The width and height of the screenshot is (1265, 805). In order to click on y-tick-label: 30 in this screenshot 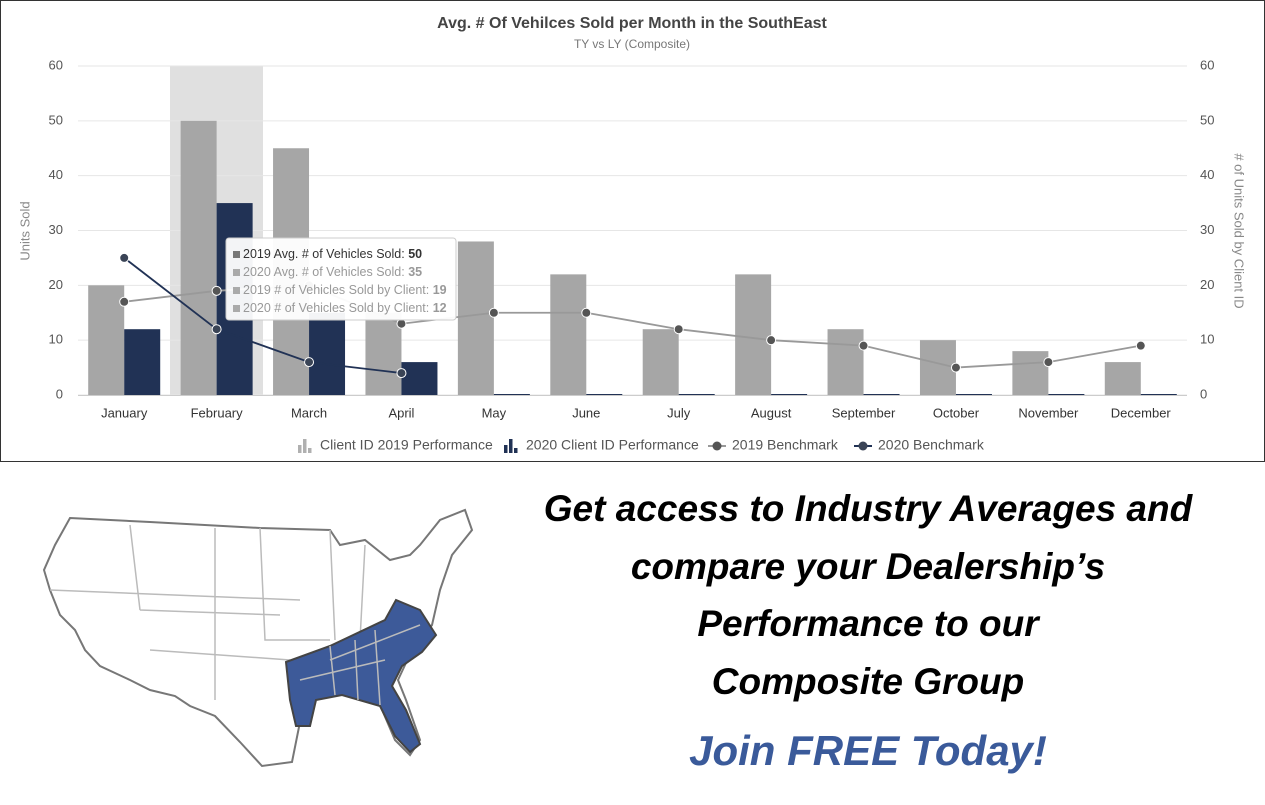, I will do `click(56, 229)`.